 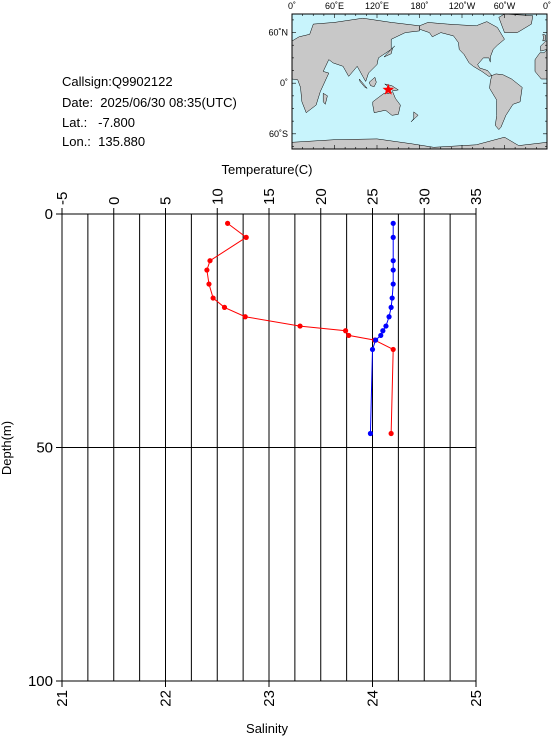 I want to click on temperature-axis-title: Temperature(C), so click(x=266, y=169).